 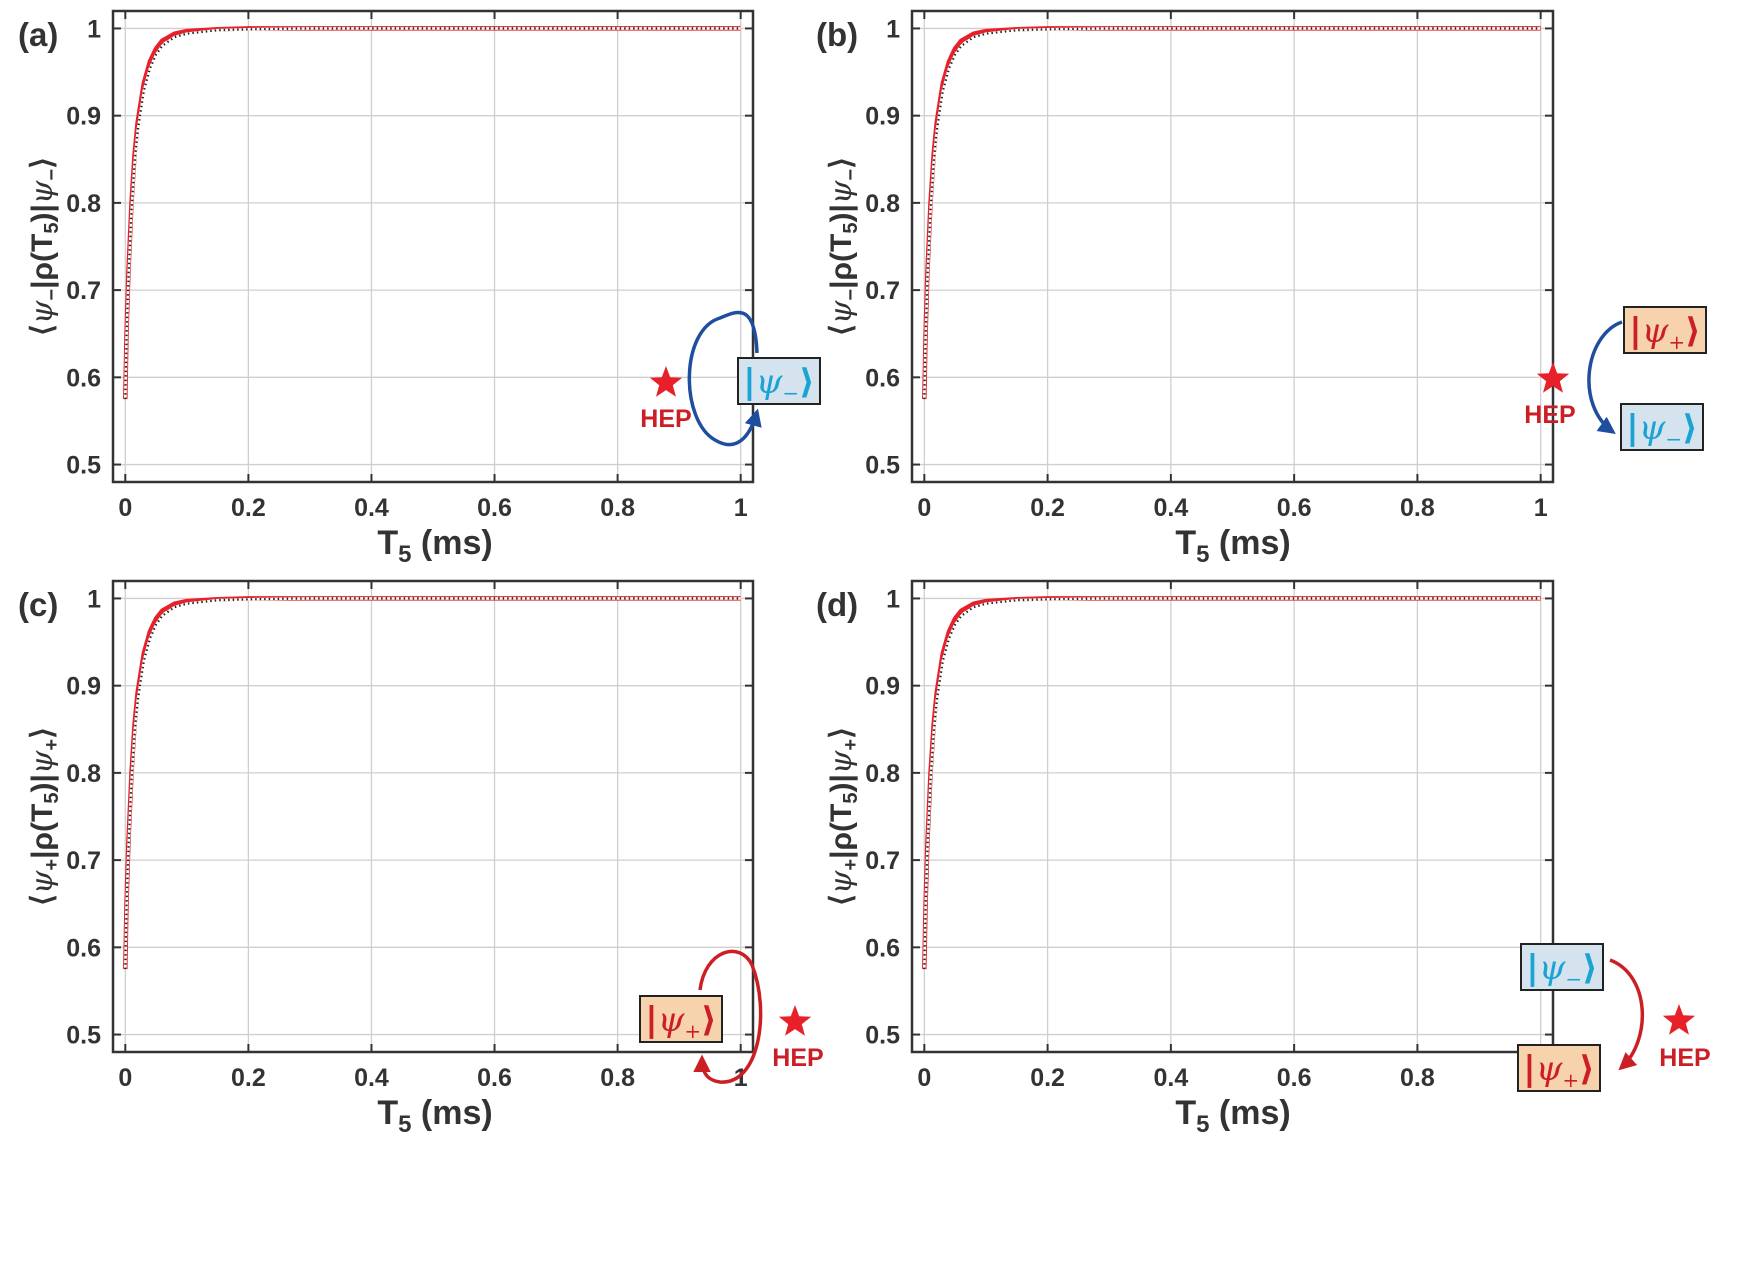 I want to click on ylabel-sub: +, so click(x=52, y=865).